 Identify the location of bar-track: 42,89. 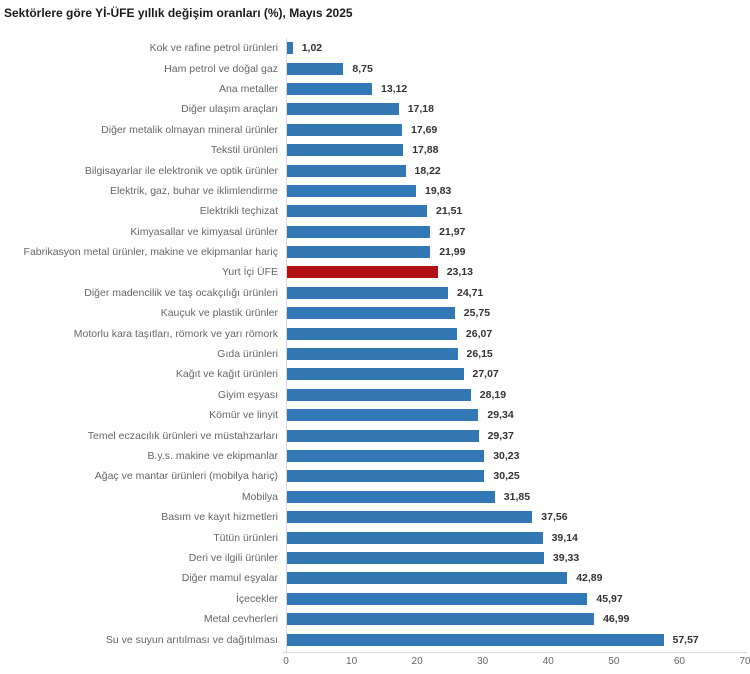
(518, 578).